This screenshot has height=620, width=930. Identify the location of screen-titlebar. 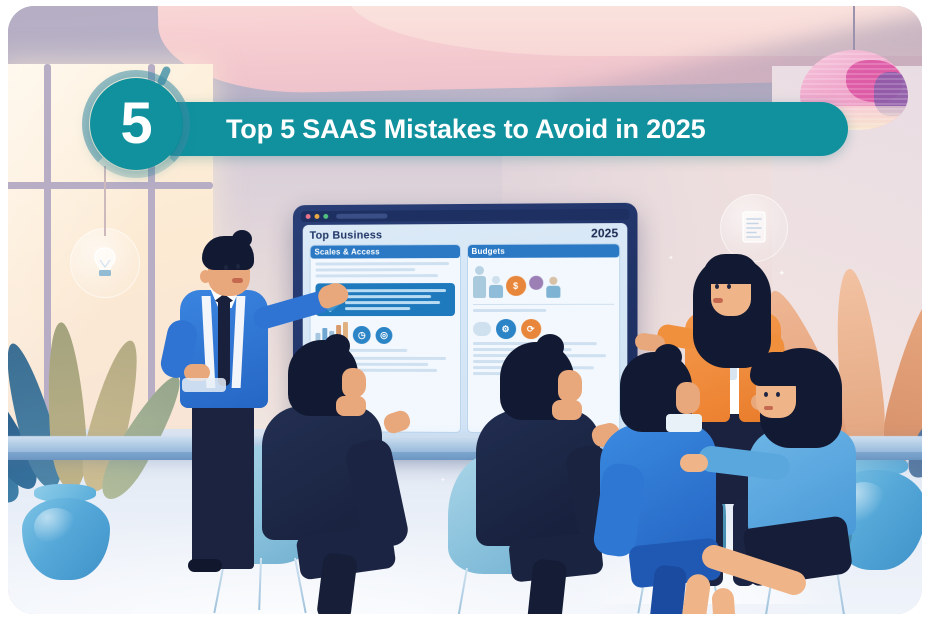
(465, 215).